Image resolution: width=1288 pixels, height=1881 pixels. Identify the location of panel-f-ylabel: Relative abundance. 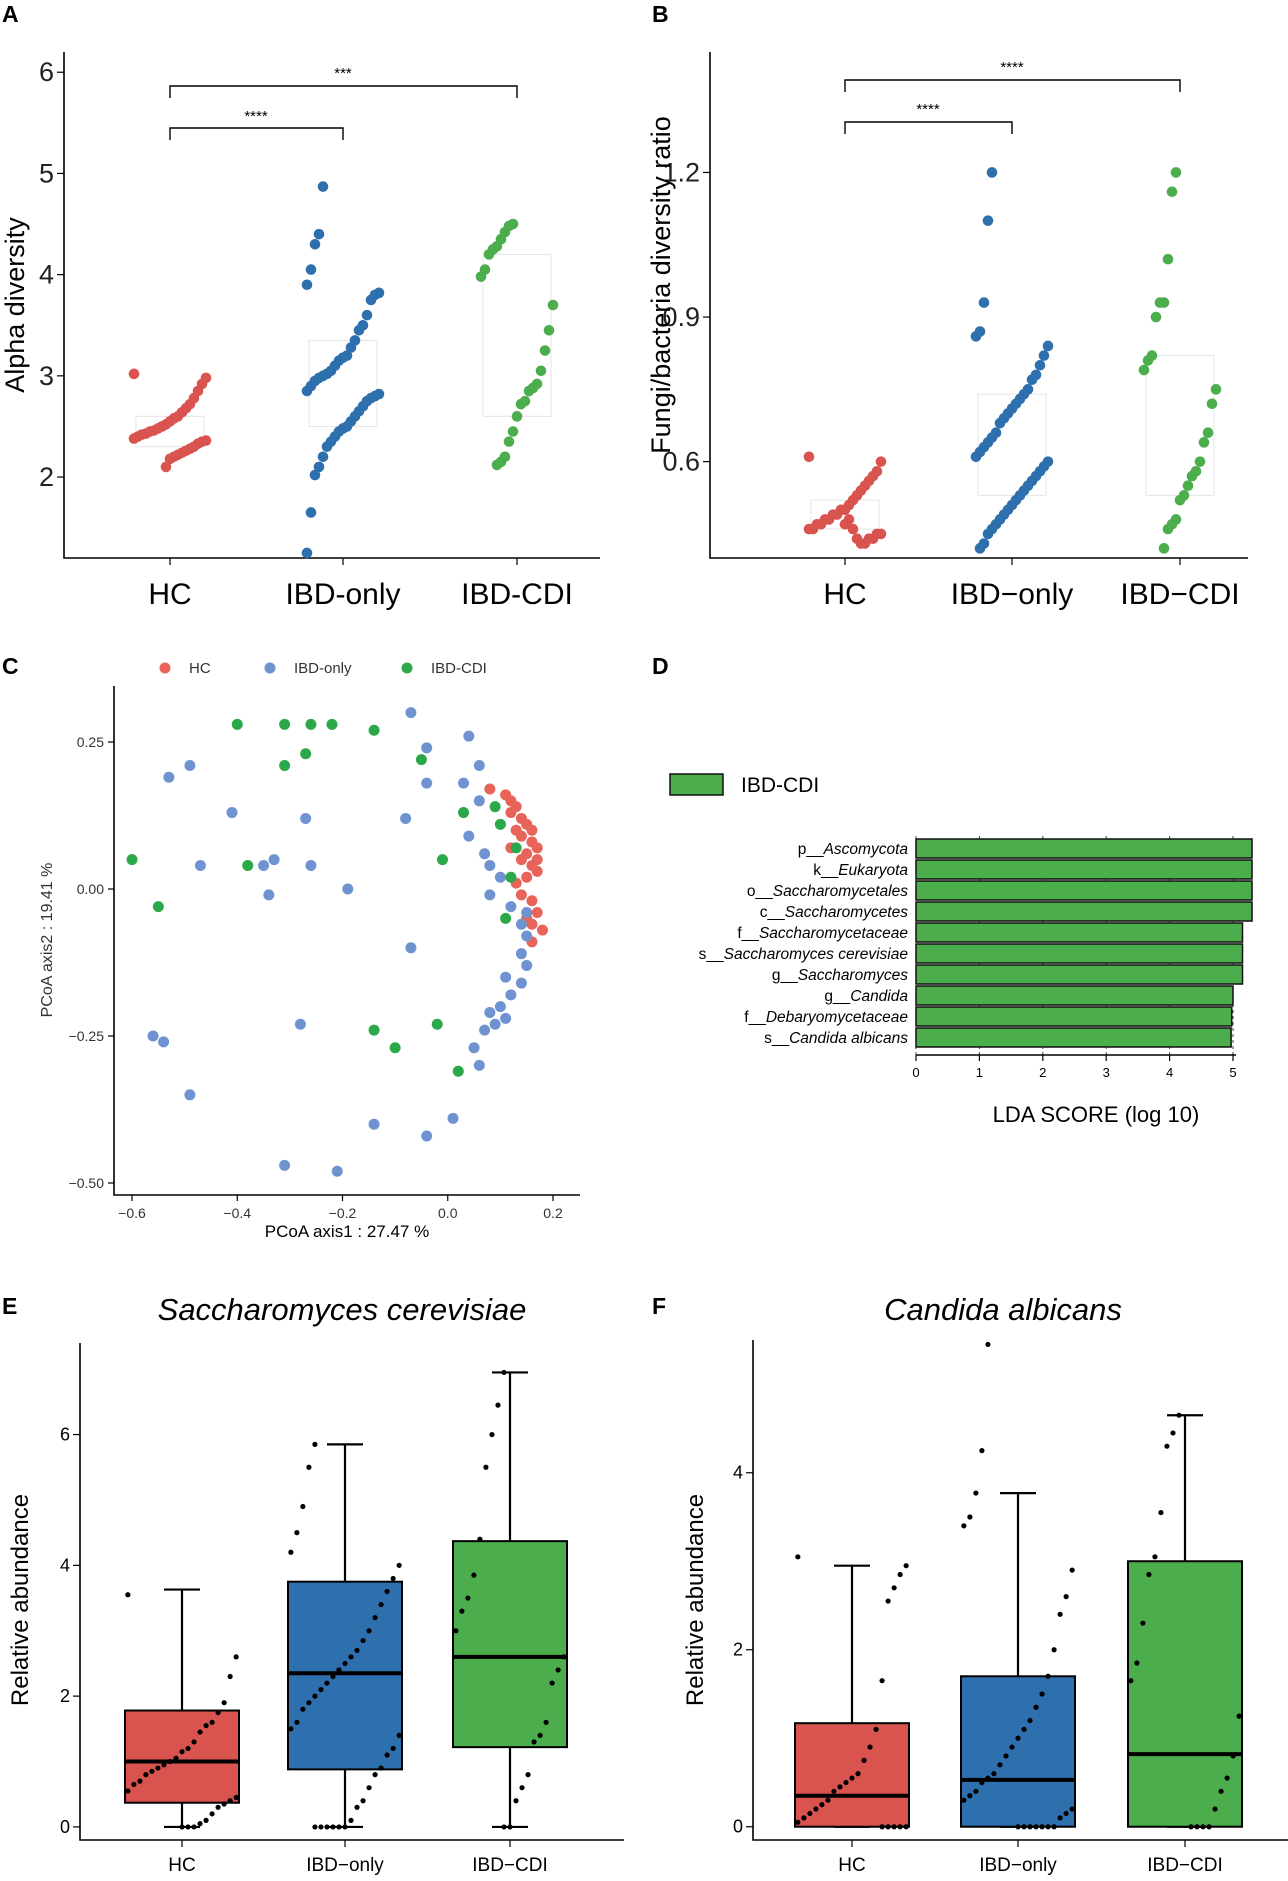
(695, 1600).